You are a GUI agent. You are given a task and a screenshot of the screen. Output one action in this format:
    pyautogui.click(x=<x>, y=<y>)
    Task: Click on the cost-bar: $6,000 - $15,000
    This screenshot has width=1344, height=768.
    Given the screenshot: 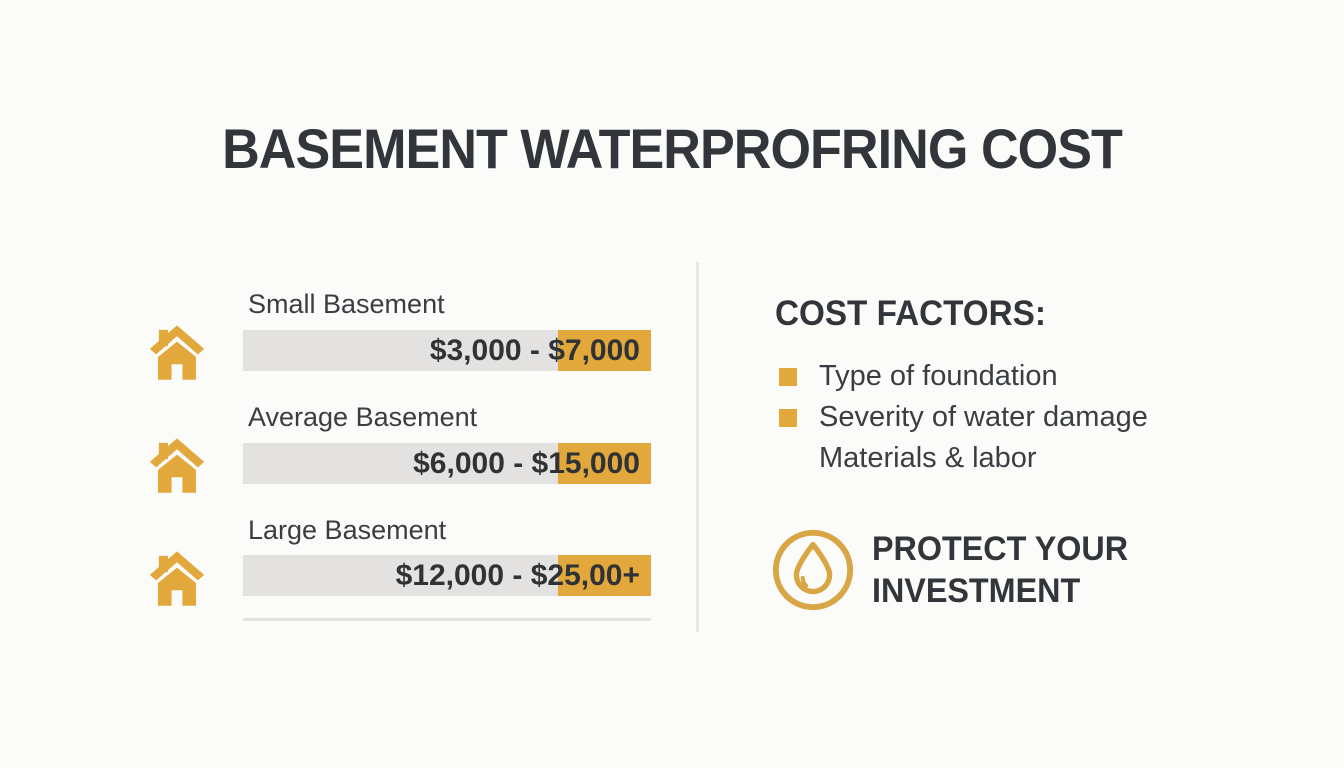 What is the action you would take?
    pyautogui.click(x=447, y=463)
    